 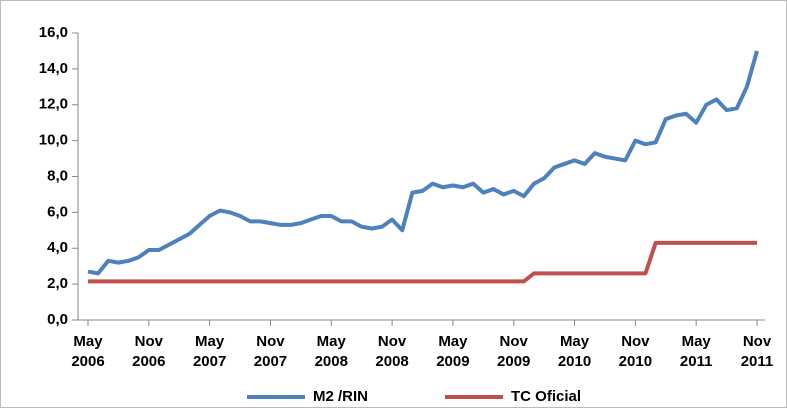 What do you see at coordinates (148, 351) in the screenshot?
I see `x-tick-label: Nov 2006` at bounding box center [148, 351].